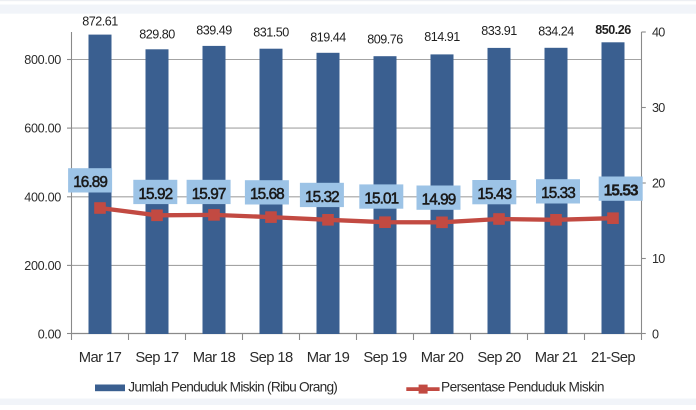 The height and width of the screenshot is (410, 696). What do you see at coordinates (209, 194) in the screenshot?
I see `svg-text: 15.97` at bounding box center [209, 194].